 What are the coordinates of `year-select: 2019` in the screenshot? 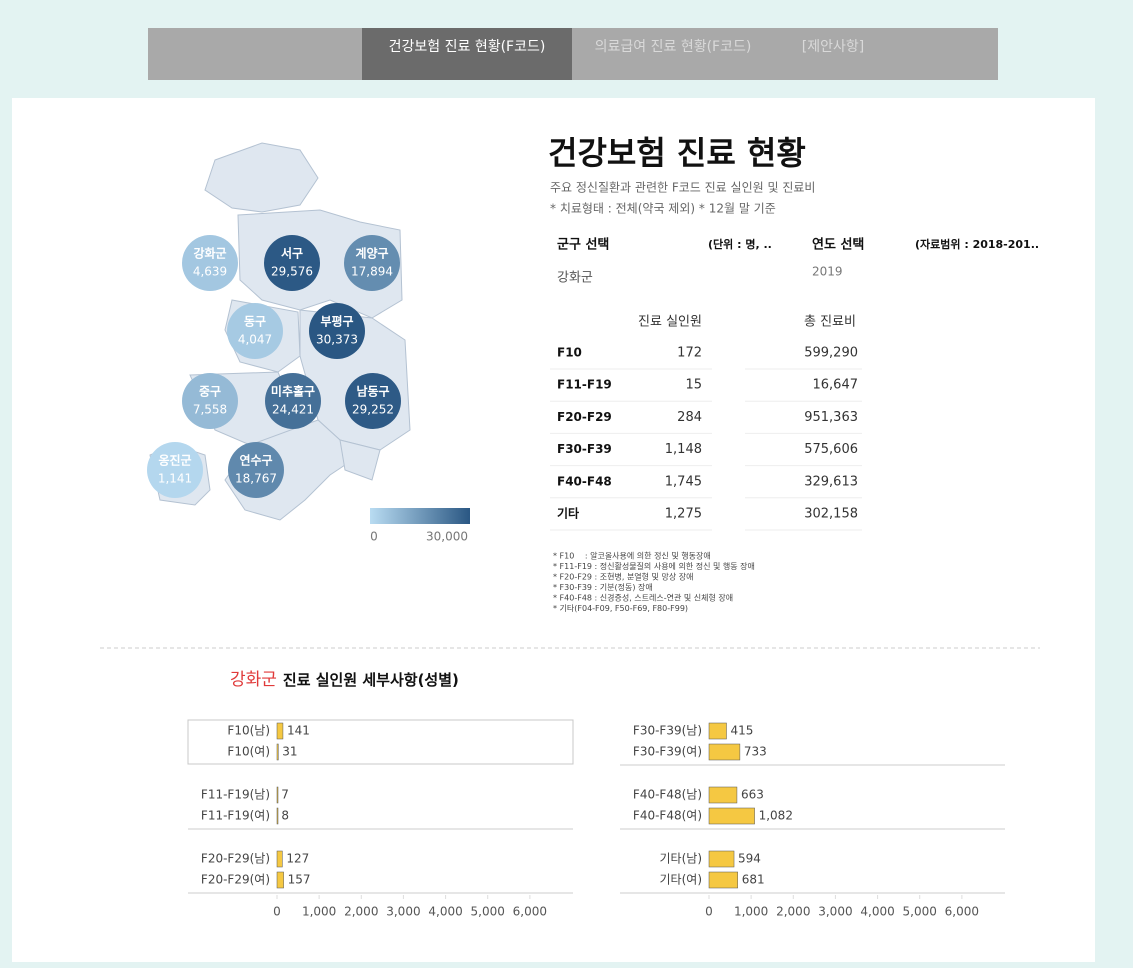 It's located at (827, 272).